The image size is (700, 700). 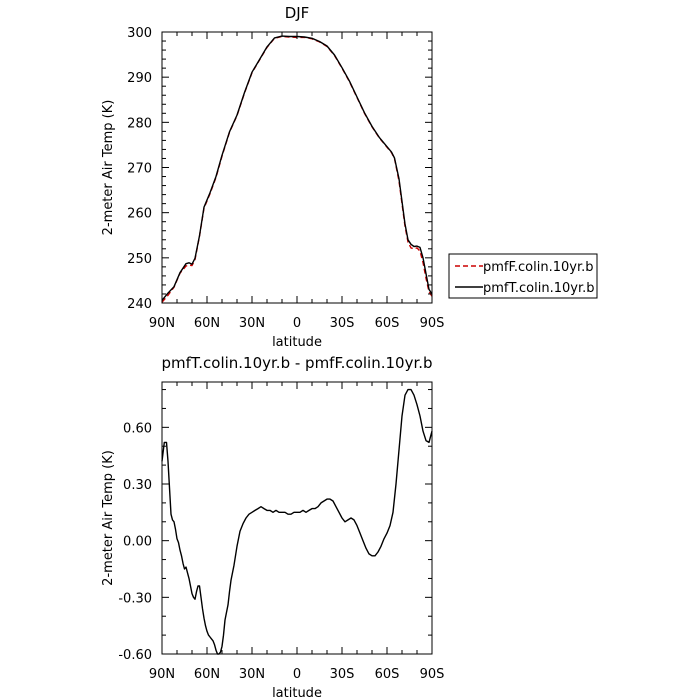 What do you see at coordinates (137, 428) in the screenshot?
I see `y-tick-label: 0.60` at bounding box center [137, 428].